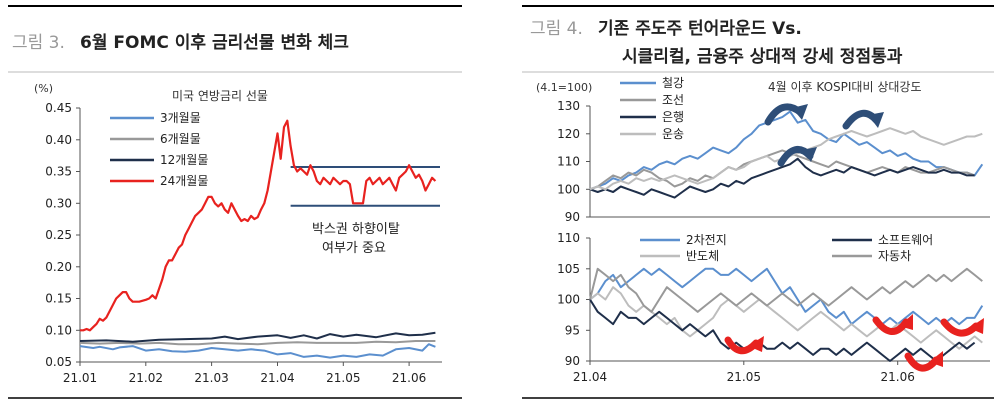  I want to click on c1-xtick-5: 21.06, so click(409, 378).